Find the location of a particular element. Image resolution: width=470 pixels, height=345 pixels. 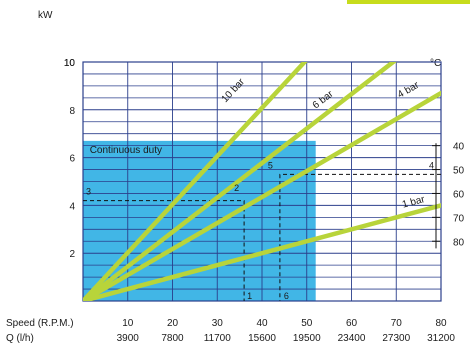

temp-tick-label: 80 is located at coordinates (459, 242).